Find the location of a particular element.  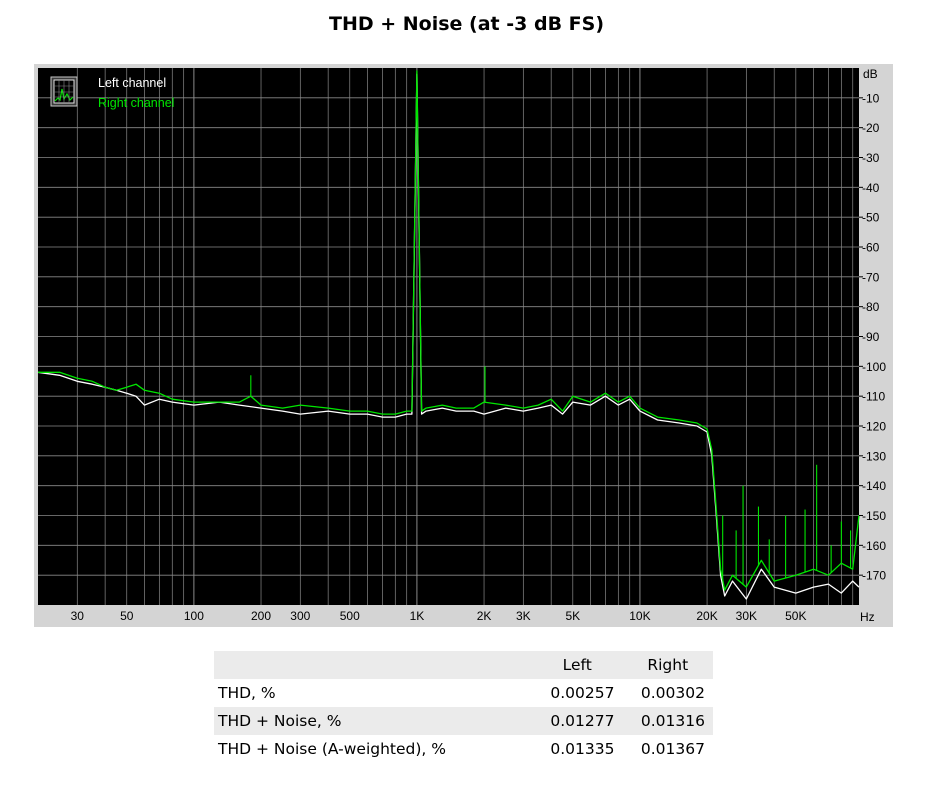

y-tick-label: -90 is located at coordinates (871, 337).